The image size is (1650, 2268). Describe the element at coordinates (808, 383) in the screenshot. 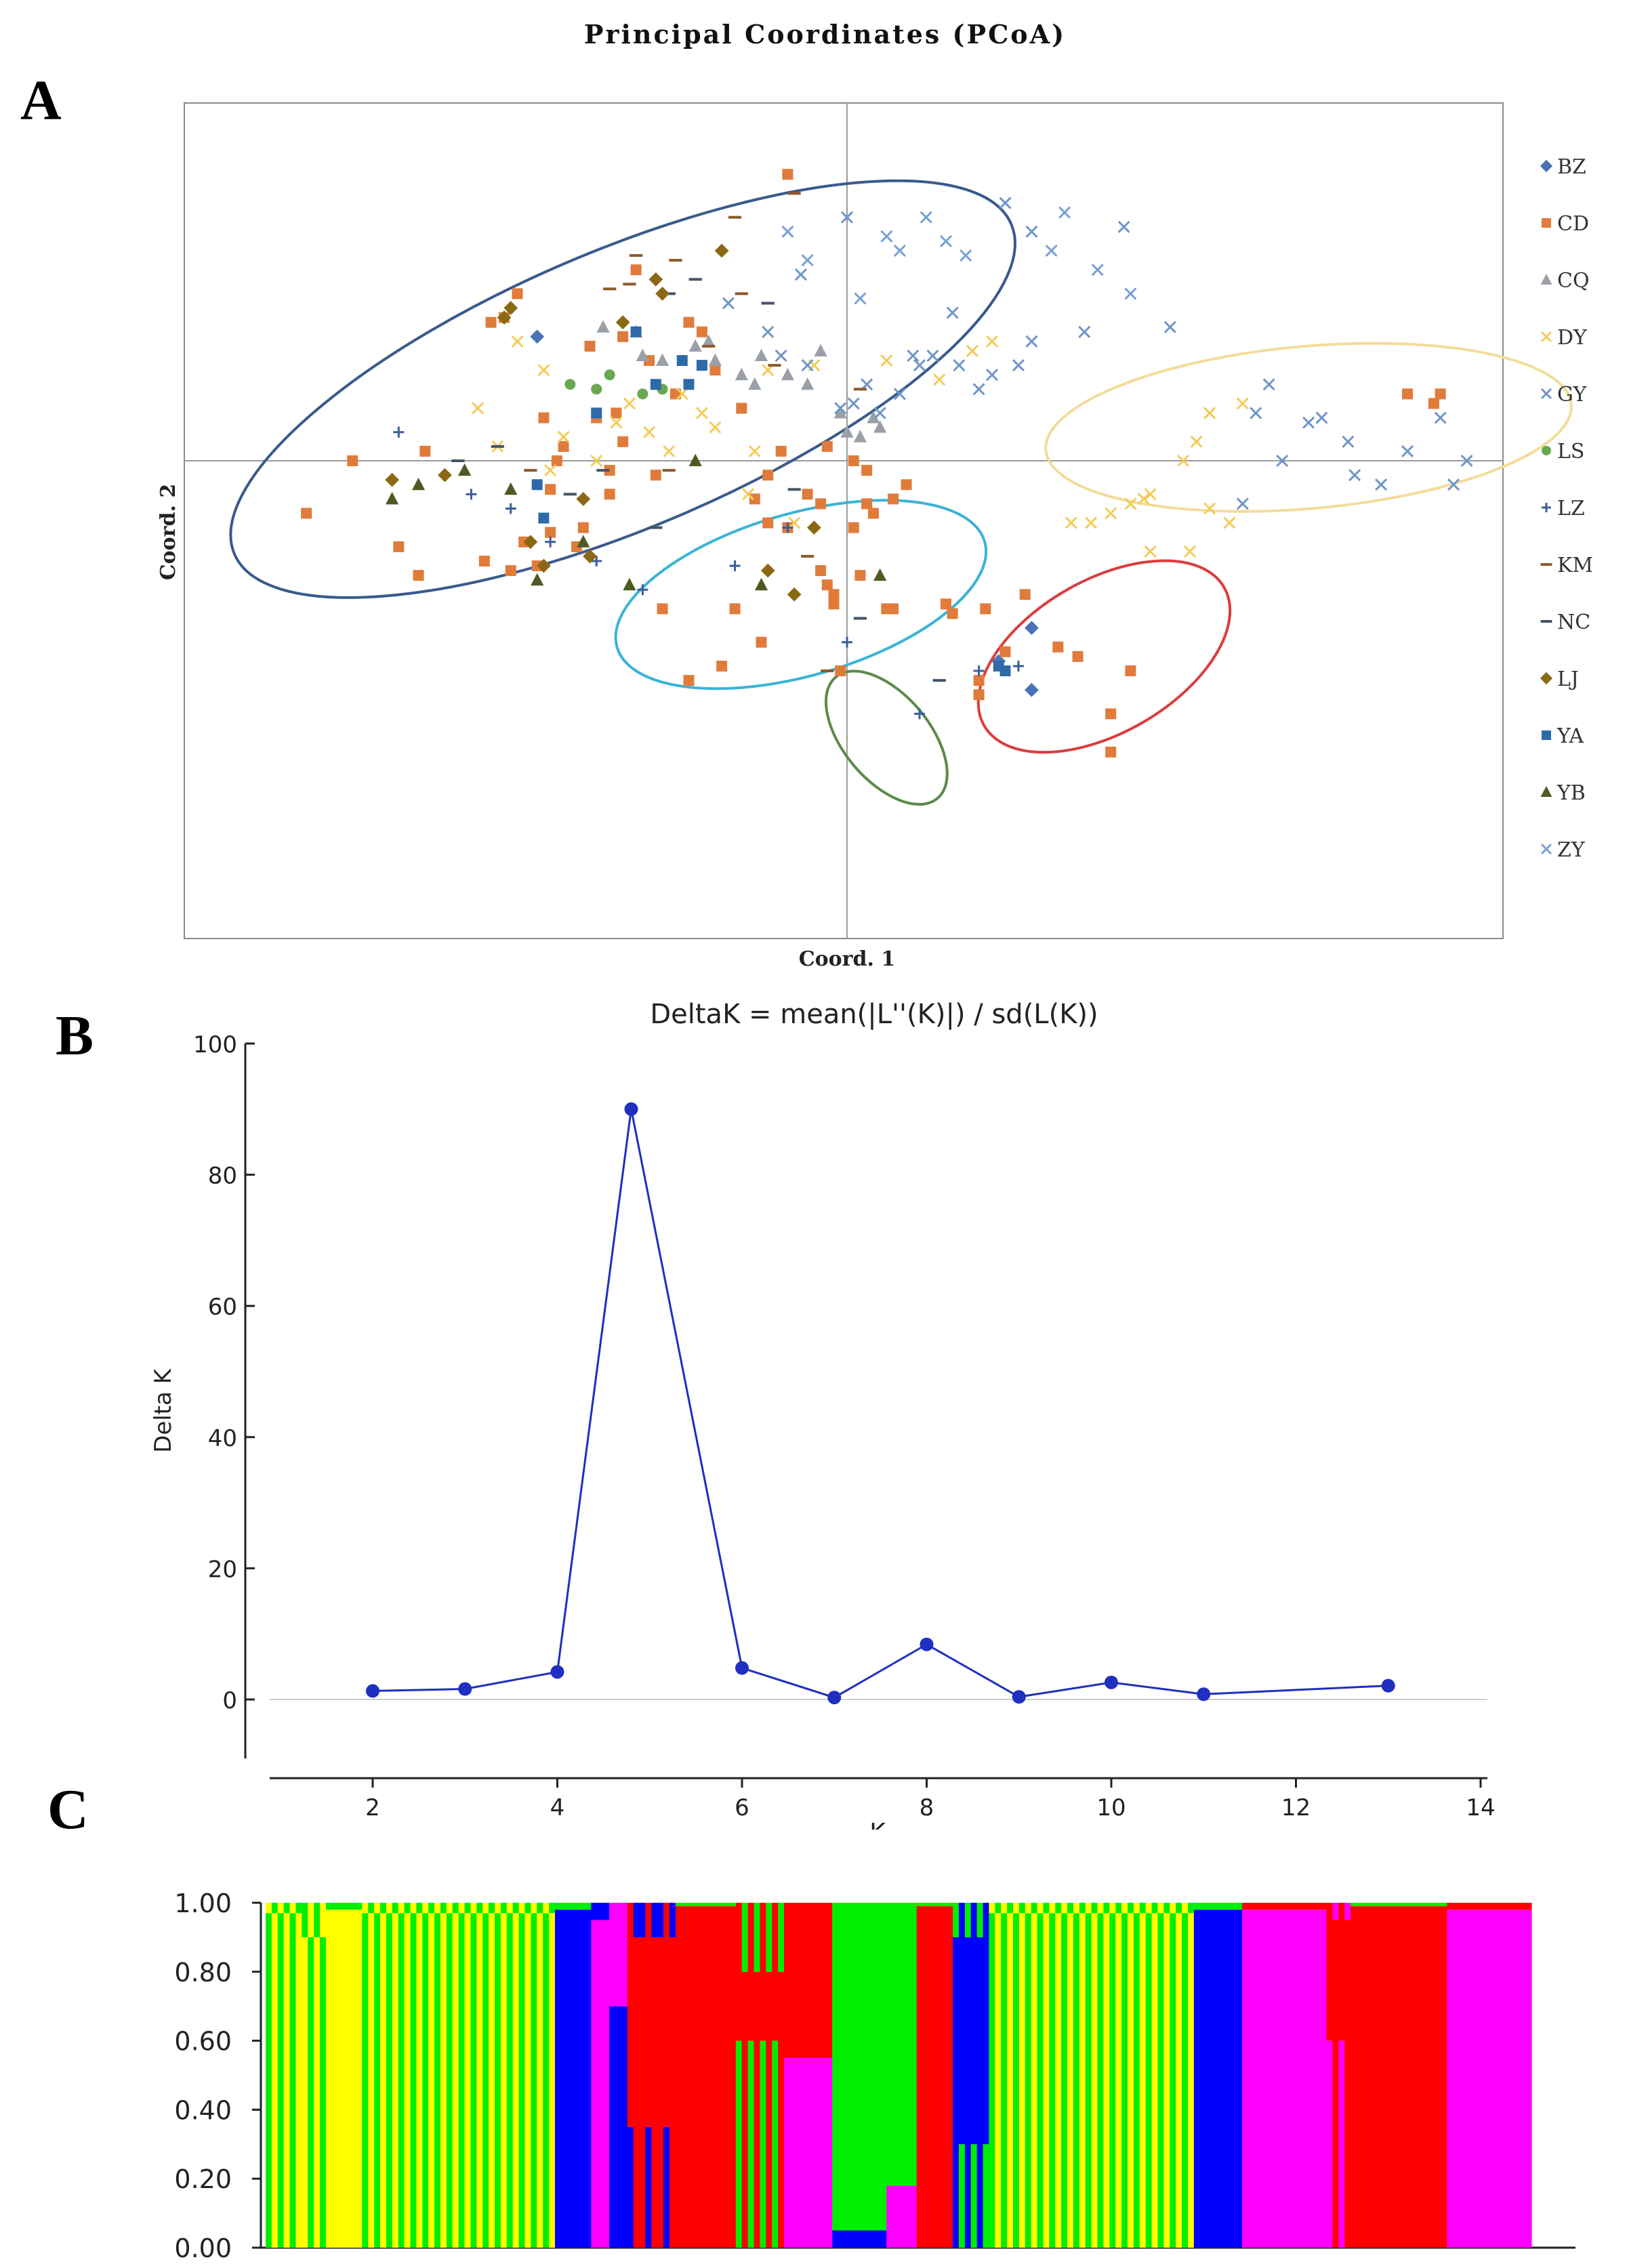

I see `point-cq` at that location.